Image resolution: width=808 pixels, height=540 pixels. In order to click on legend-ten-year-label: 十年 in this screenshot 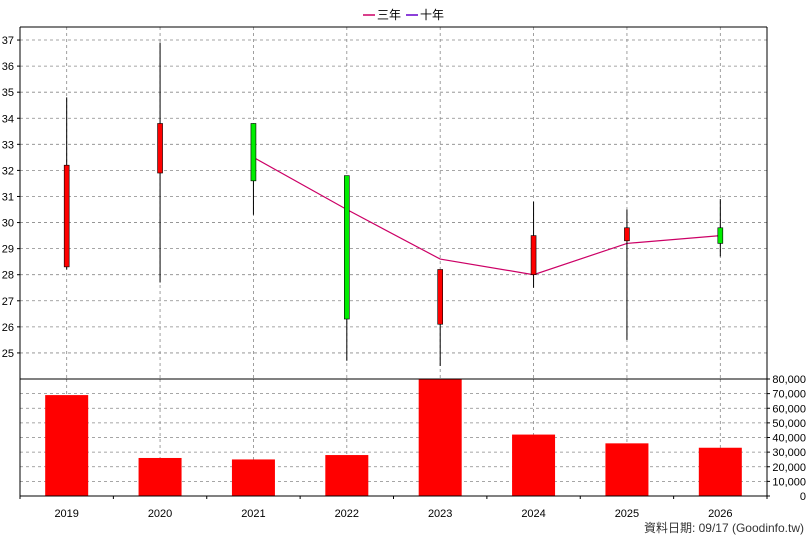, I will do `click(432, 15)`.